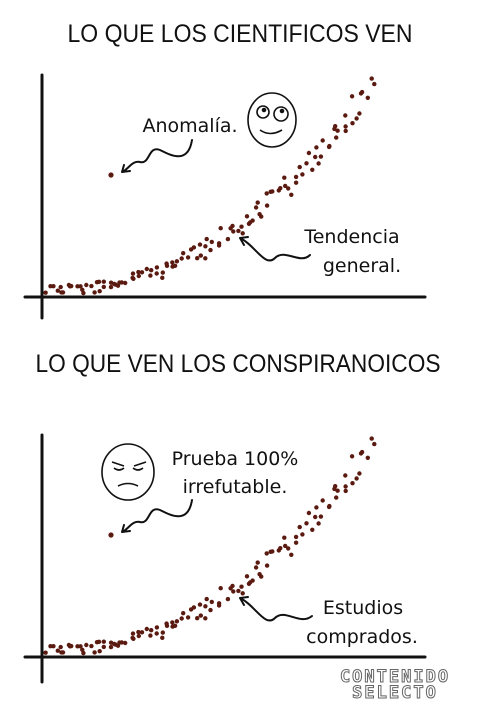  Describe the element at coordinates (395, 693) in the screenshot. I see `watermark: SELECTO` at that location.